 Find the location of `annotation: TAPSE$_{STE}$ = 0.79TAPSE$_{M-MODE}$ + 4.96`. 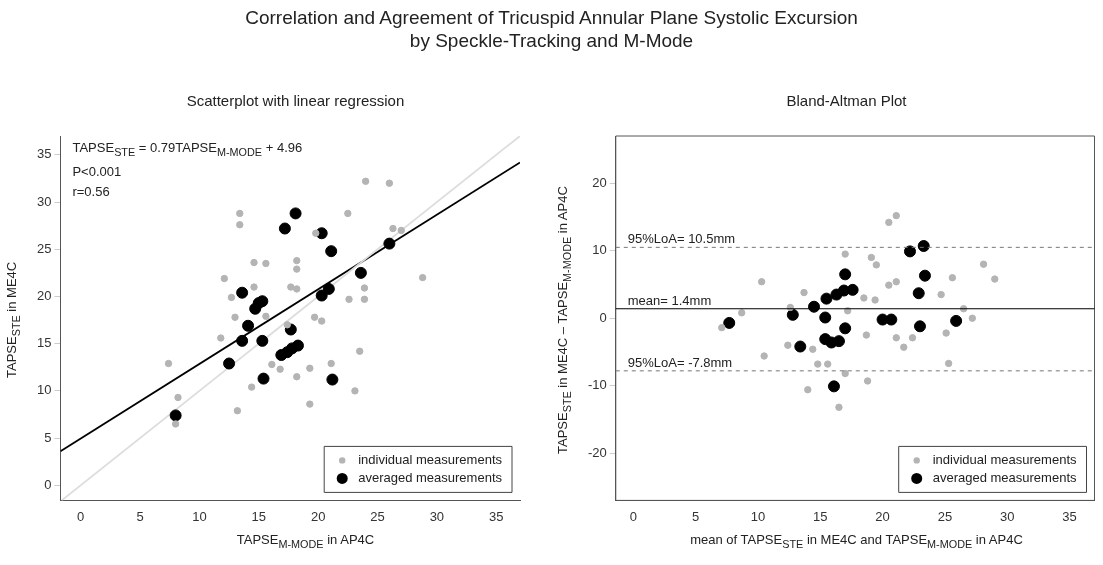

annotation: TAPSE$_{STE}$ = 0.79TAPSE$_{M-MODE}$ + 4.96 is located at coordinates (187, 149).